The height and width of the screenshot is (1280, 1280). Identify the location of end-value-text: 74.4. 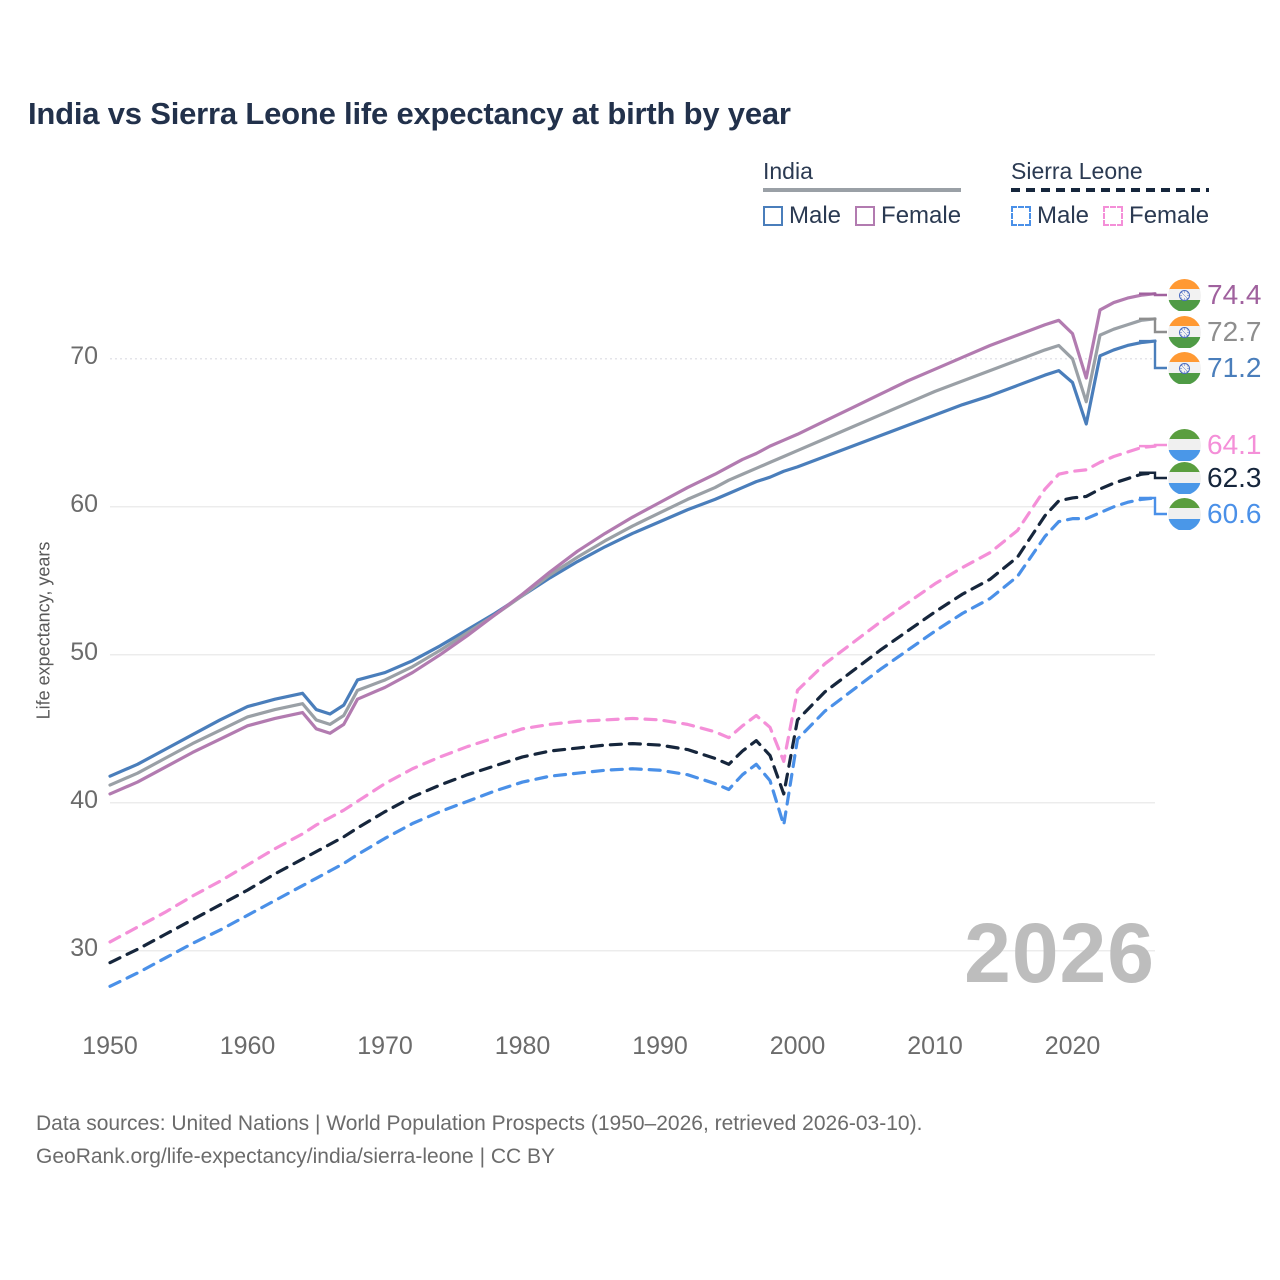
(1234, 294).